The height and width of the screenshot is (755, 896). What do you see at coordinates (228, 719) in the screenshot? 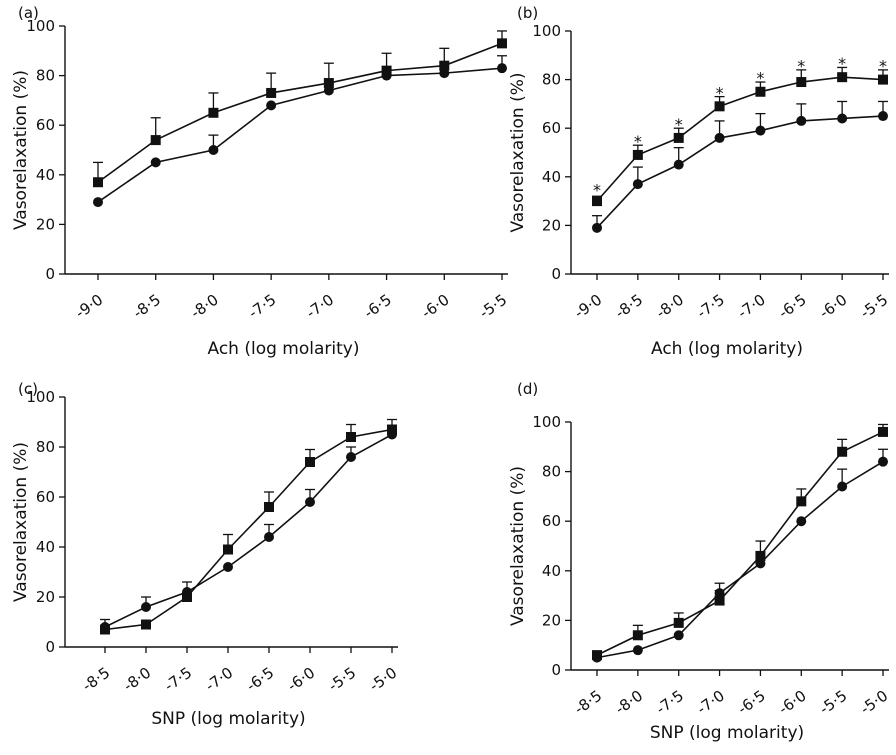
I see `x-axis-title: SNP (log molarity)` at bounding box center [228, 719].